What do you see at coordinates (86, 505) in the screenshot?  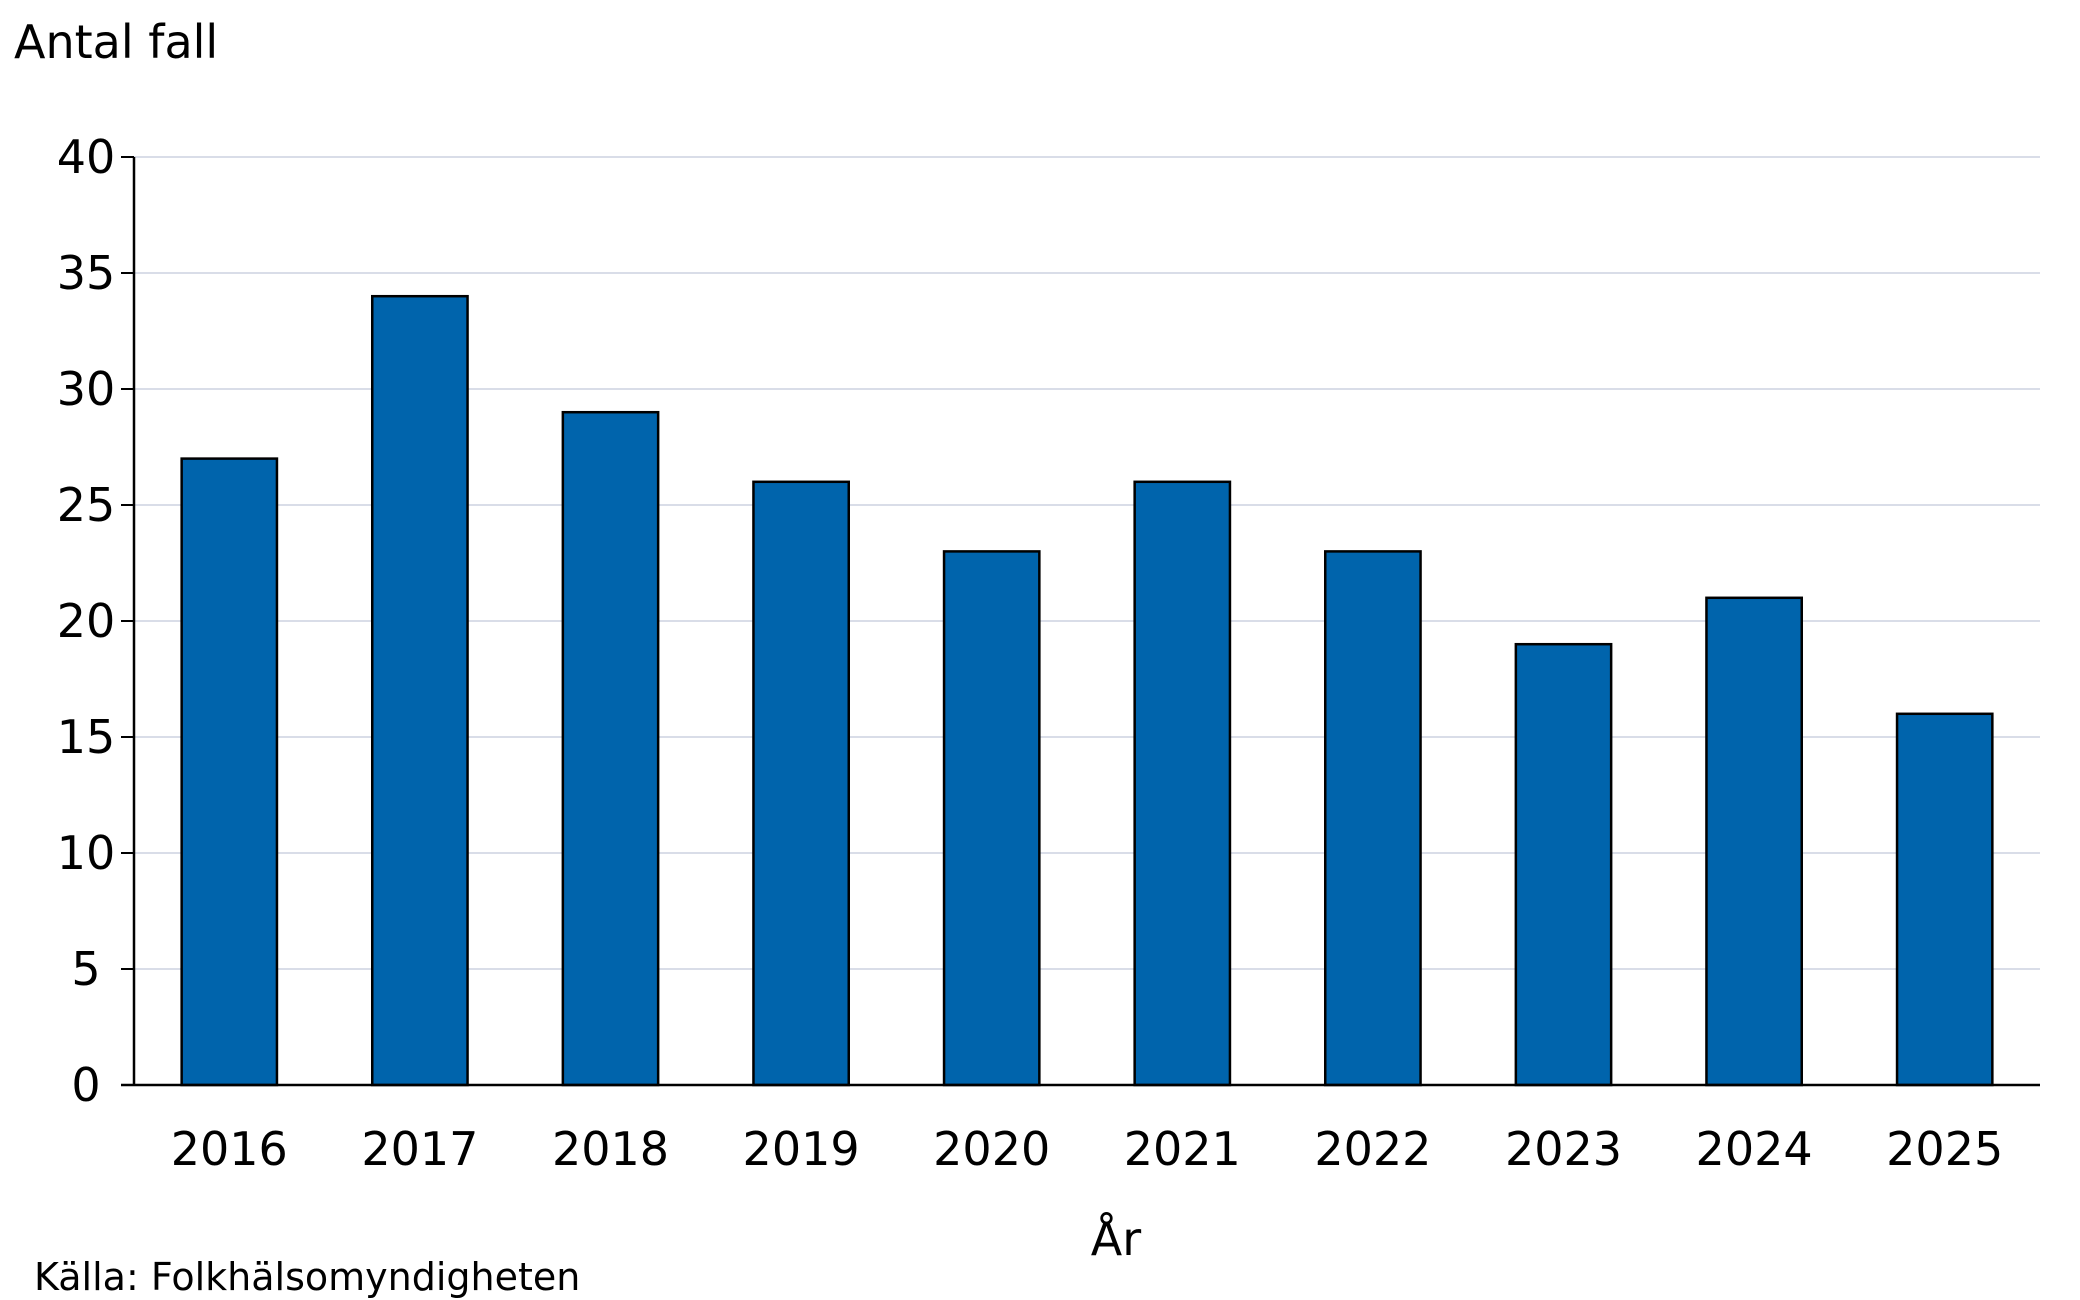 I see `y-tick-label-25: 25` at bounding box center [86, 505].